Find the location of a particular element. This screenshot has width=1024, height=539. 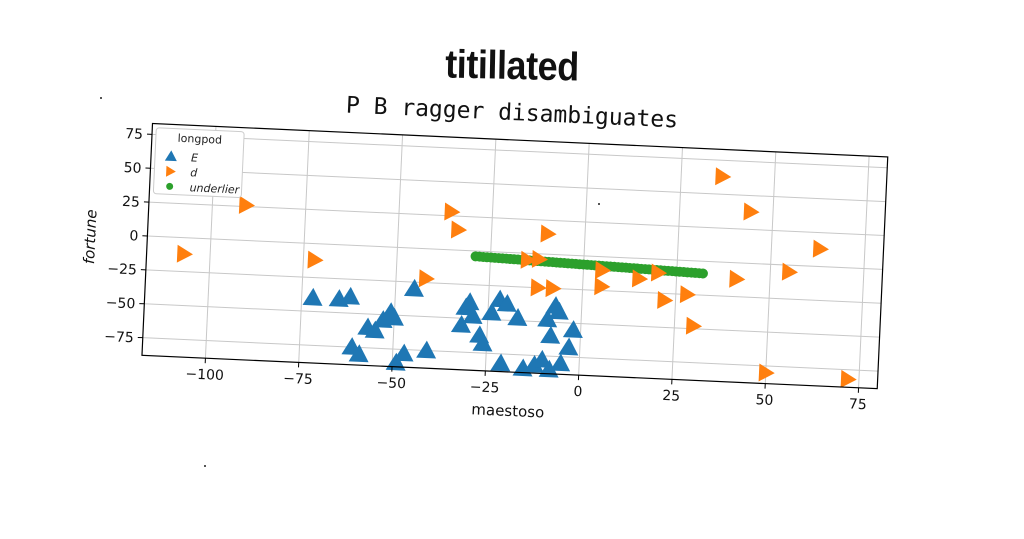

x-tick-label: 50 is located at coordinates (764, 400).